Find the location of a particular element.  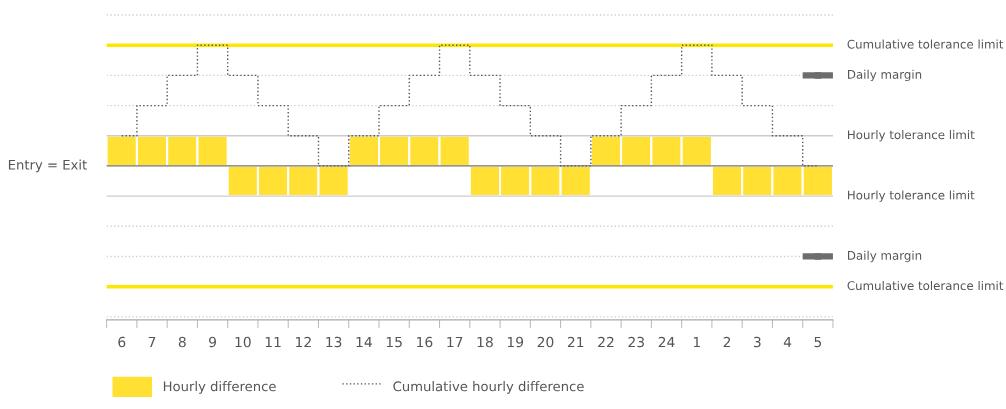

x-tick-label: 2 is located at coordinates (727, 342).